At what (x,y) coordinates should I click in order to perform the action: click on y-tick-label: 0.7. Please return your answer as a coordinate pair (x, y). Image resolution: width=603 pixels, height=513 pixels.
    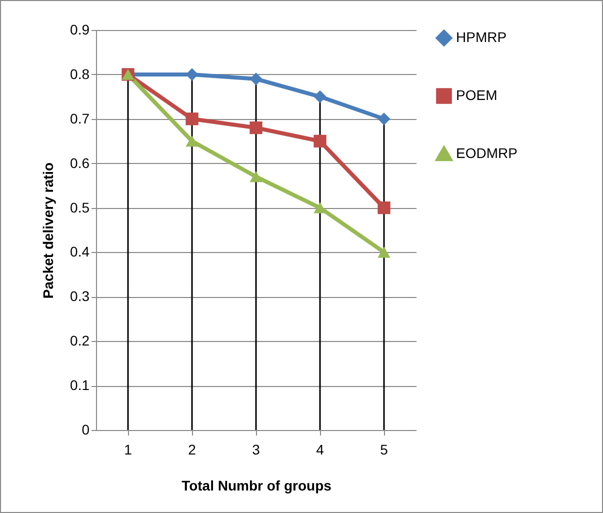
    Looking at the image, I should click on (80, 118).